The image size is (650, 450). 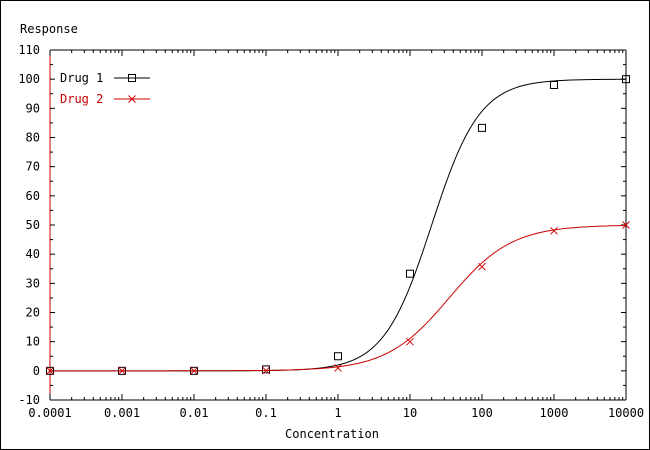 What do you see at coordinates (29, 79) in the screenshot?
I see `y-tick-label: 100` at bounding box center [29, 79].